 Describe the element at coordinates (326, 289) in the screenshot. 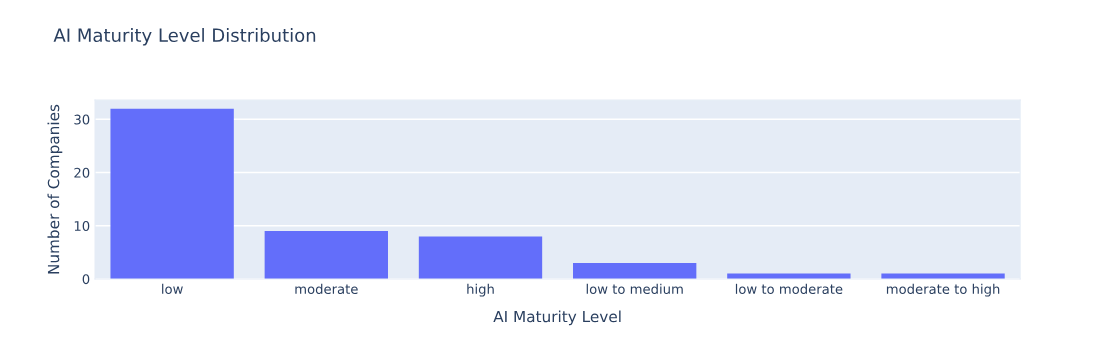

I see `x-tick-label: moderate` at that location.